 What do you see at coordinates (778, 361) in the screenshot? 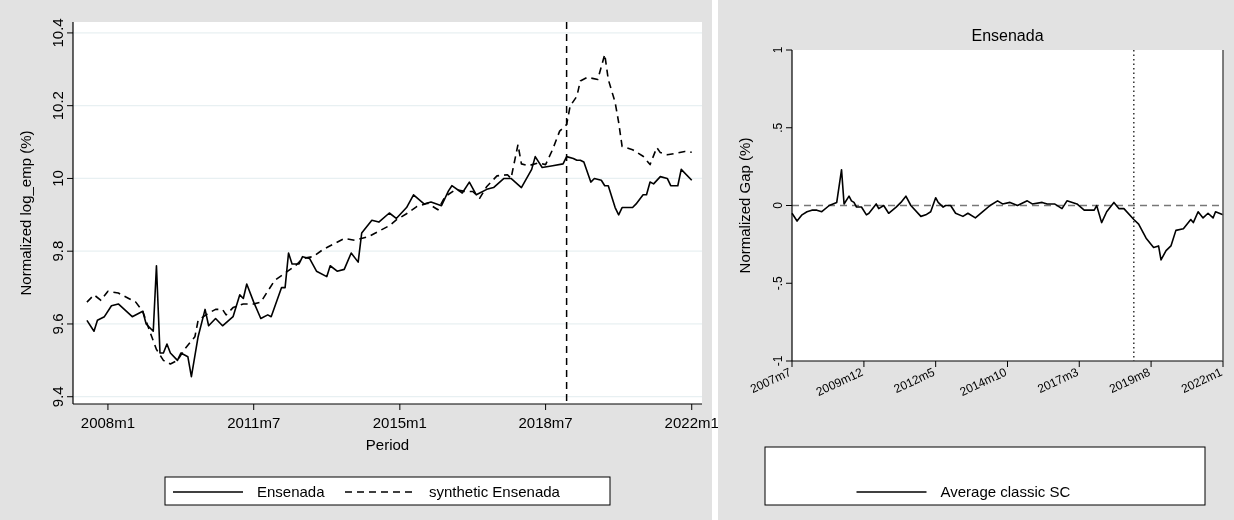
I see `y-tick-label: -1` at bounding box center [778, 361].